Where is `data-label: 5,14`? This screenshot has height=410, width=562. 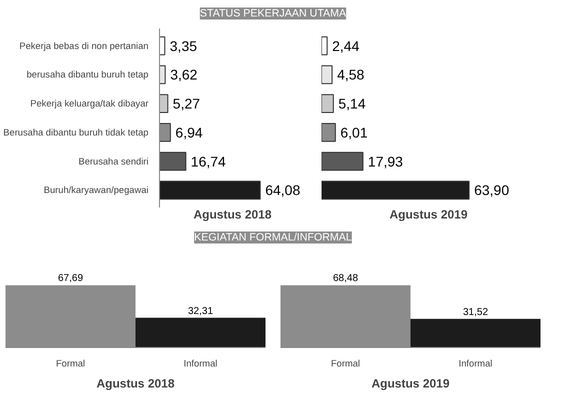 data-label: 5,14 is located at coordinates (352, 104).